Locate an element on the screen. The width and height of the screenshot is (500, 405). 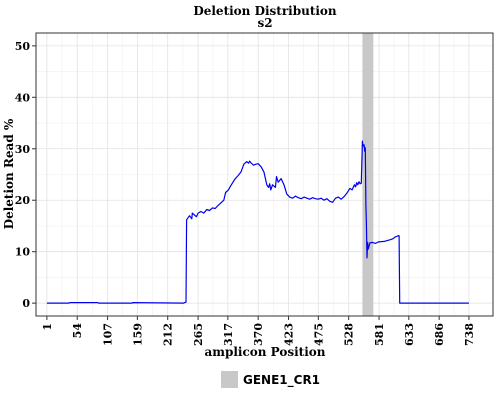
y-tick-label: 10 is located at coordinates (23, 252).